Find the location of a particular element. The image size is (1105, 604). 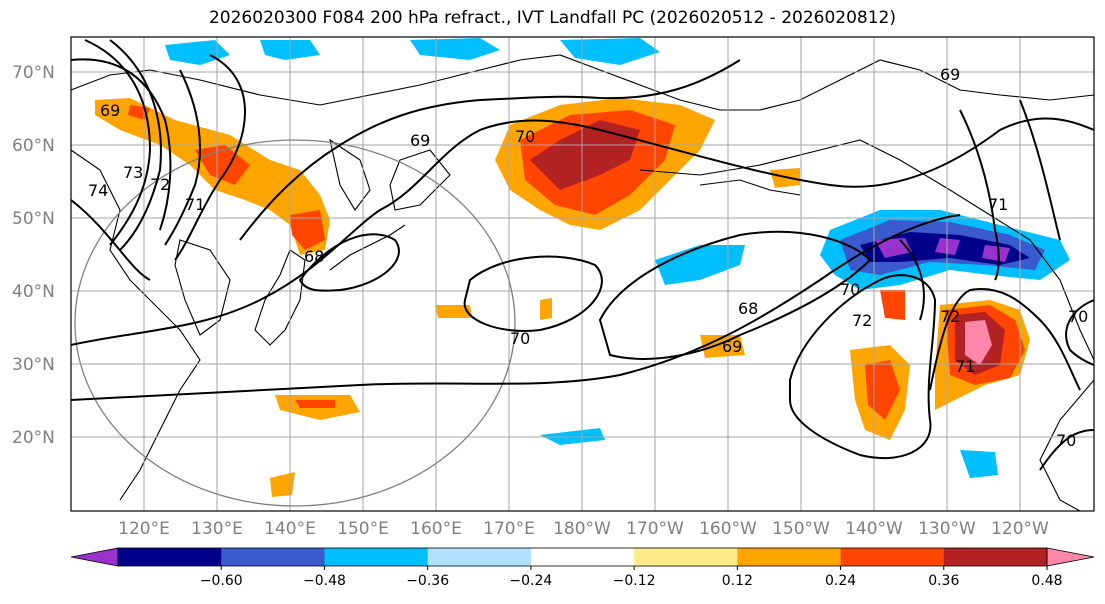

lon-label: 120°W is located at coordinates (1020, 529).